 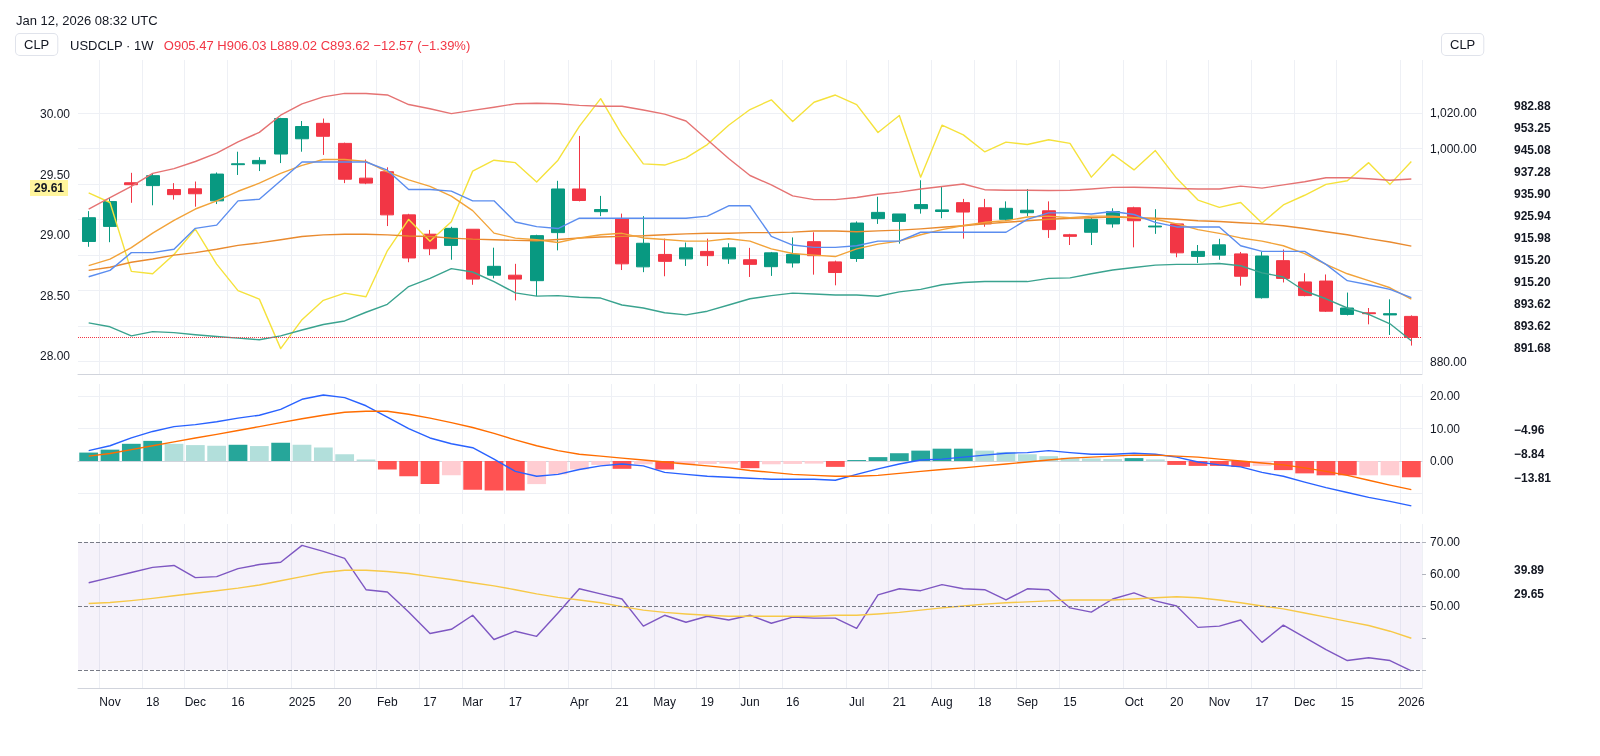 I want to click on chart-title: USDCLP · 1W, so click(x=112, y=45).